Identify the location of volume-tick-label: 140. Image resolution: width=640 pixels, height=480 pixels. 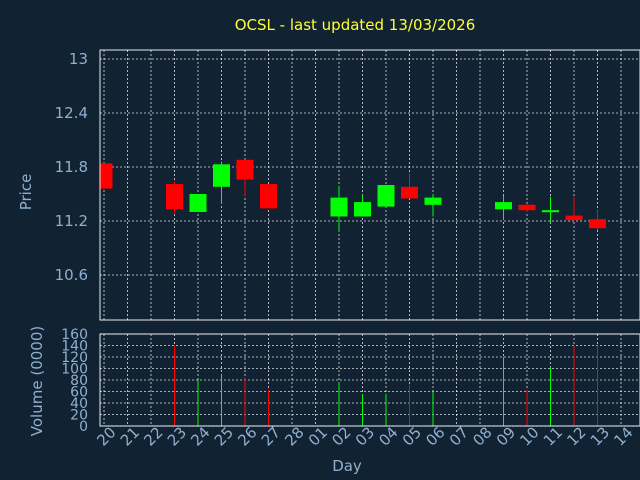
(74, 347).